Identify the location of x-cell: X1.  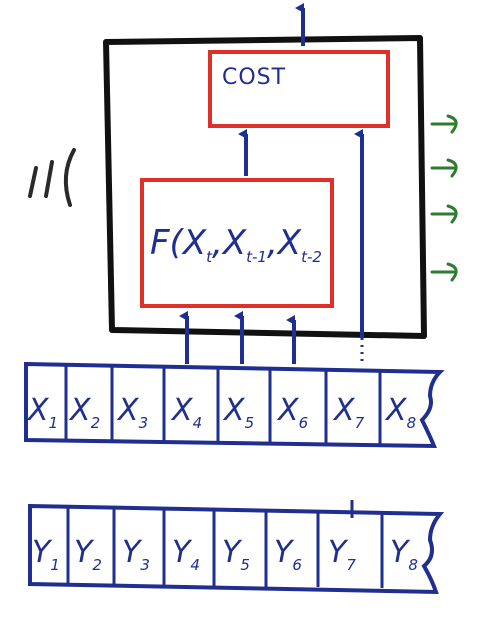
(42, 412).